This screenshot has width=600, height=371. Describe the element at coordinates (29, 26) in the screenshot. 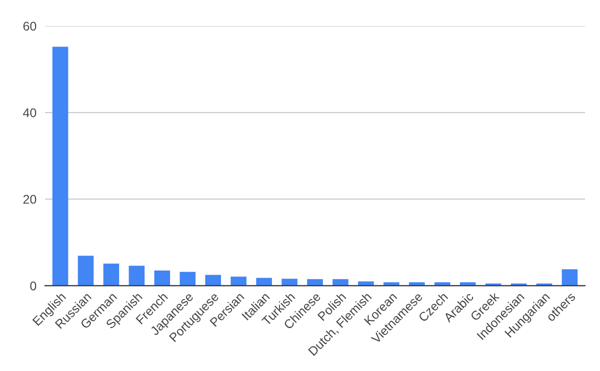

I see `y-tick-label: 60` at that location.